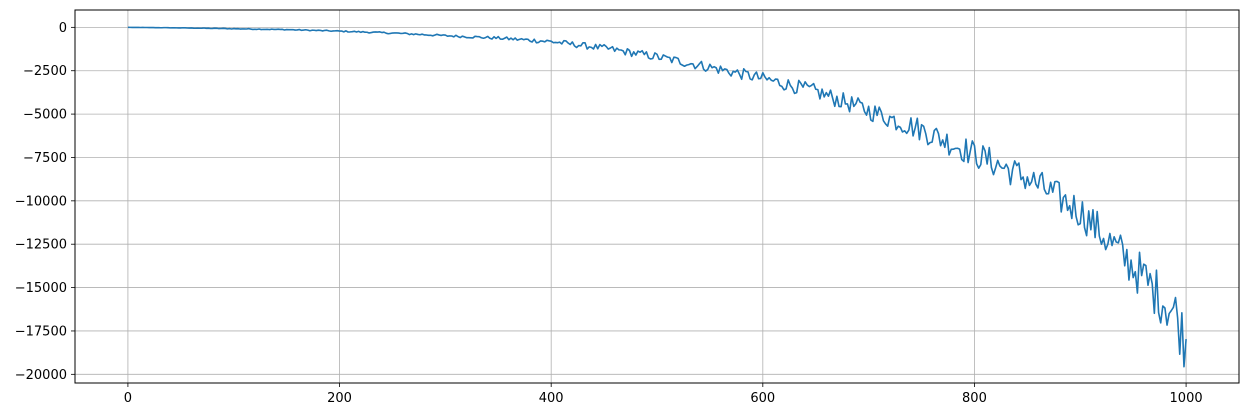 The width and height of the screenshot is (1247, 413). Describe the element at coordinates (41, 201) in the screenshot. I see `y-tick-label: −10000` at that location.